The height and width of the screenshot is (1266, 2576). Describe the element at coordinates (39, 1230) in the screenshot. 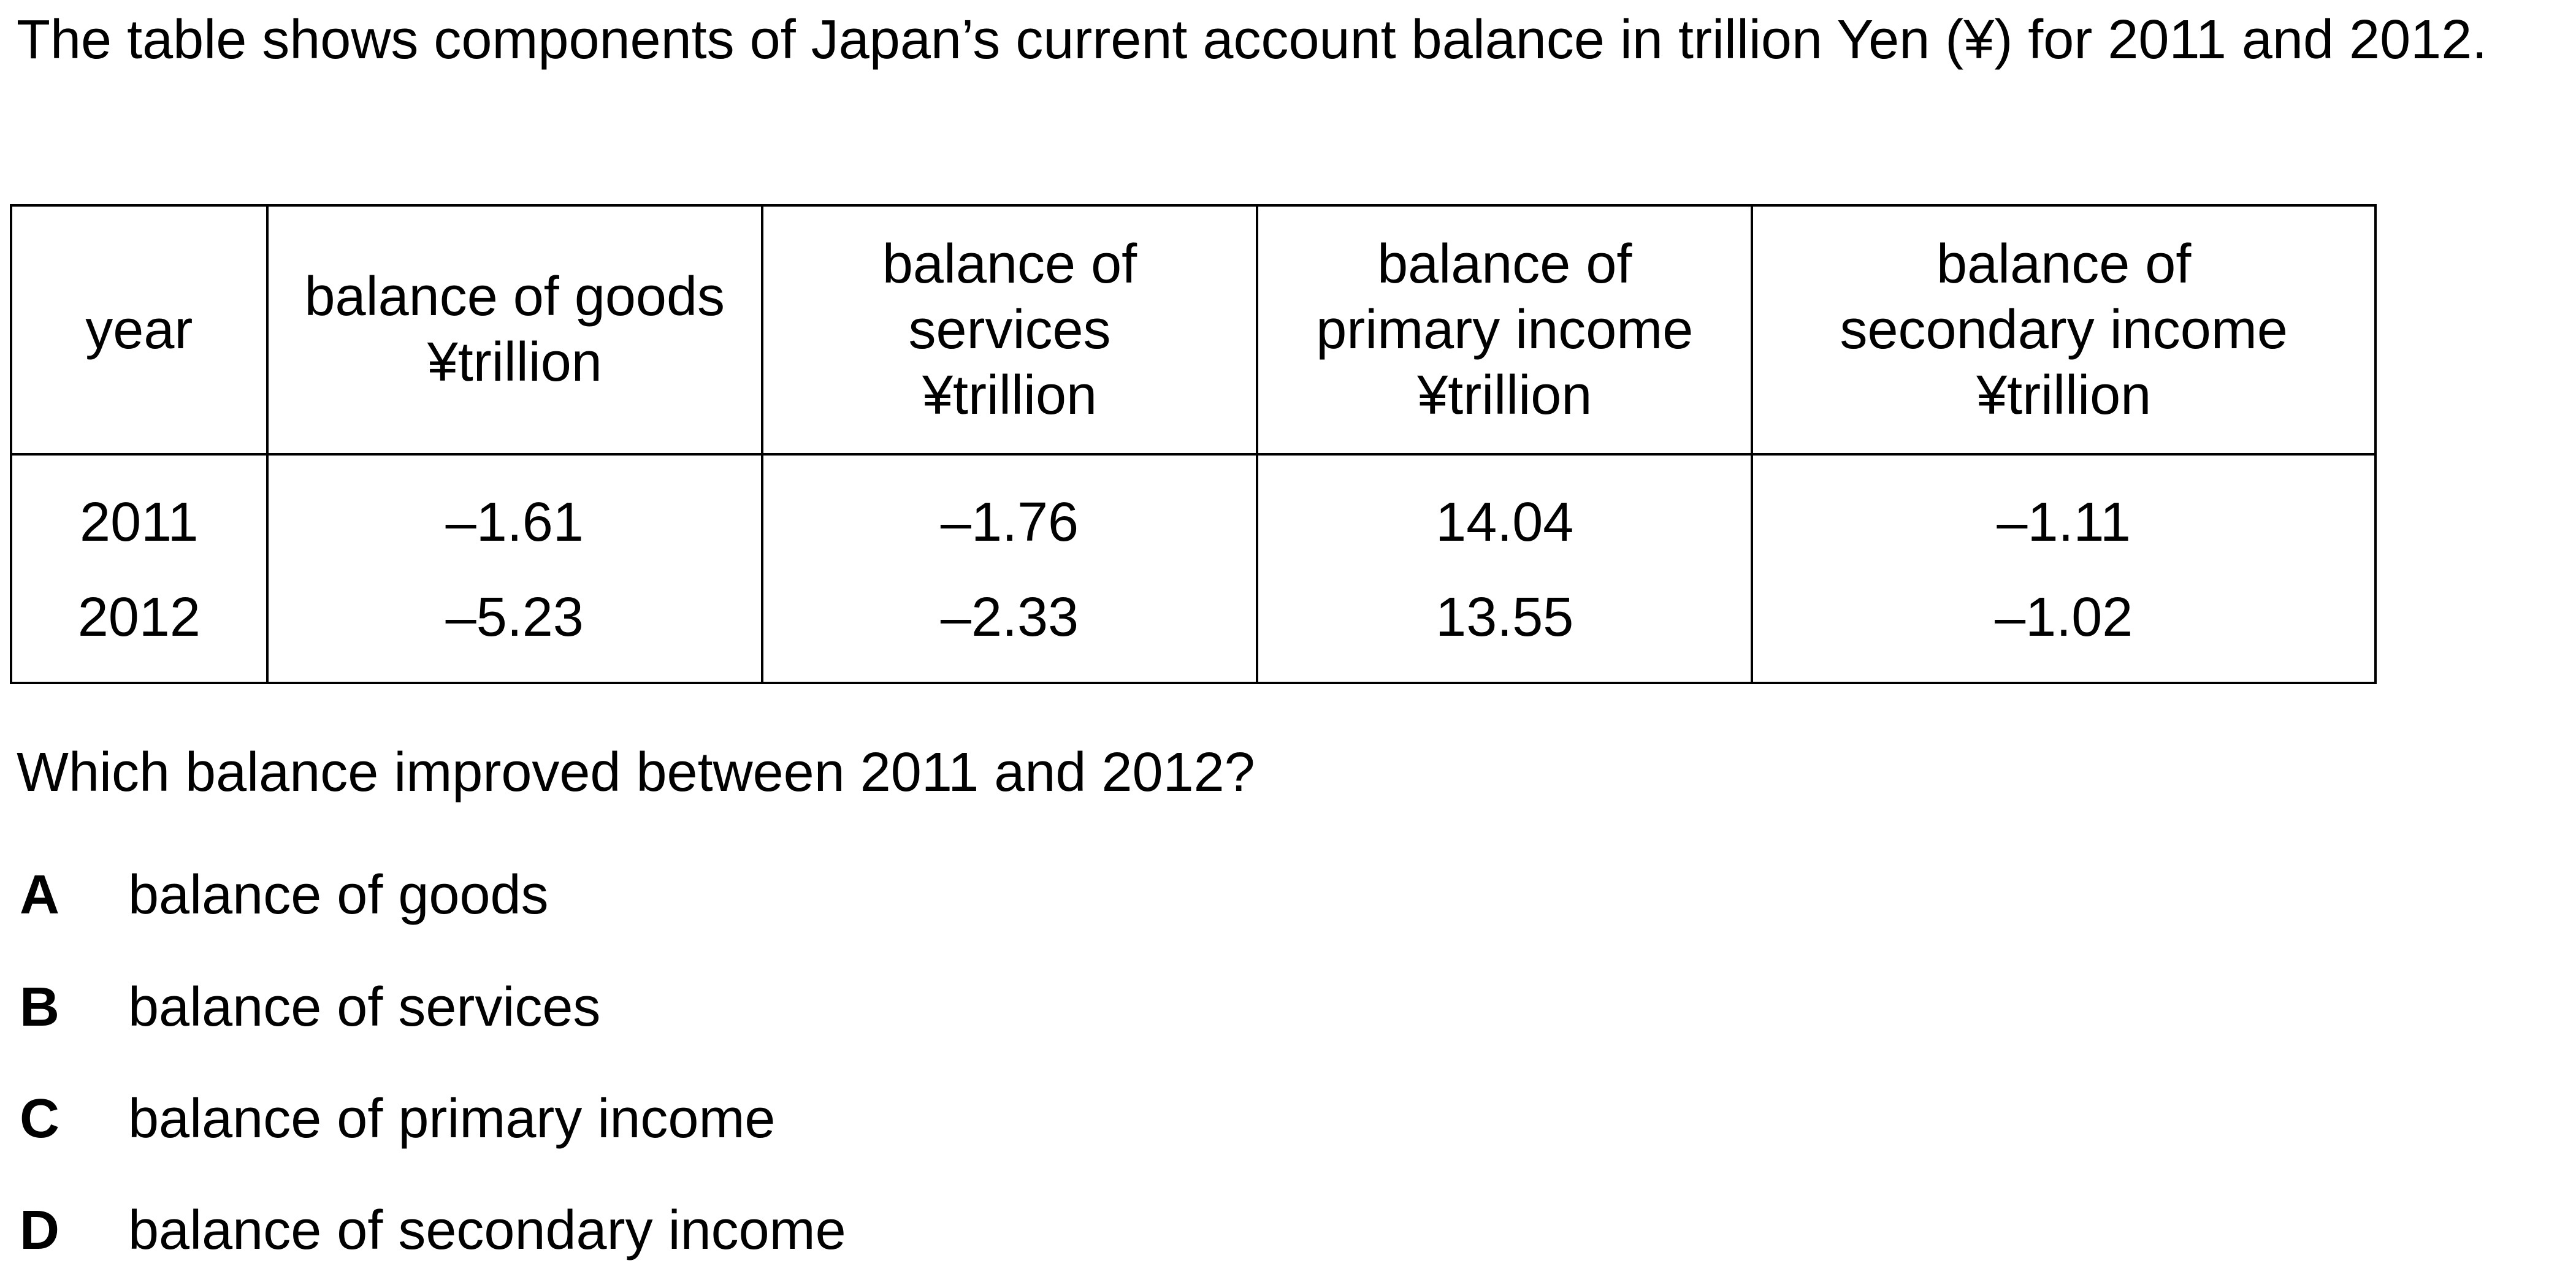

I see `option-letter: D` at that location.